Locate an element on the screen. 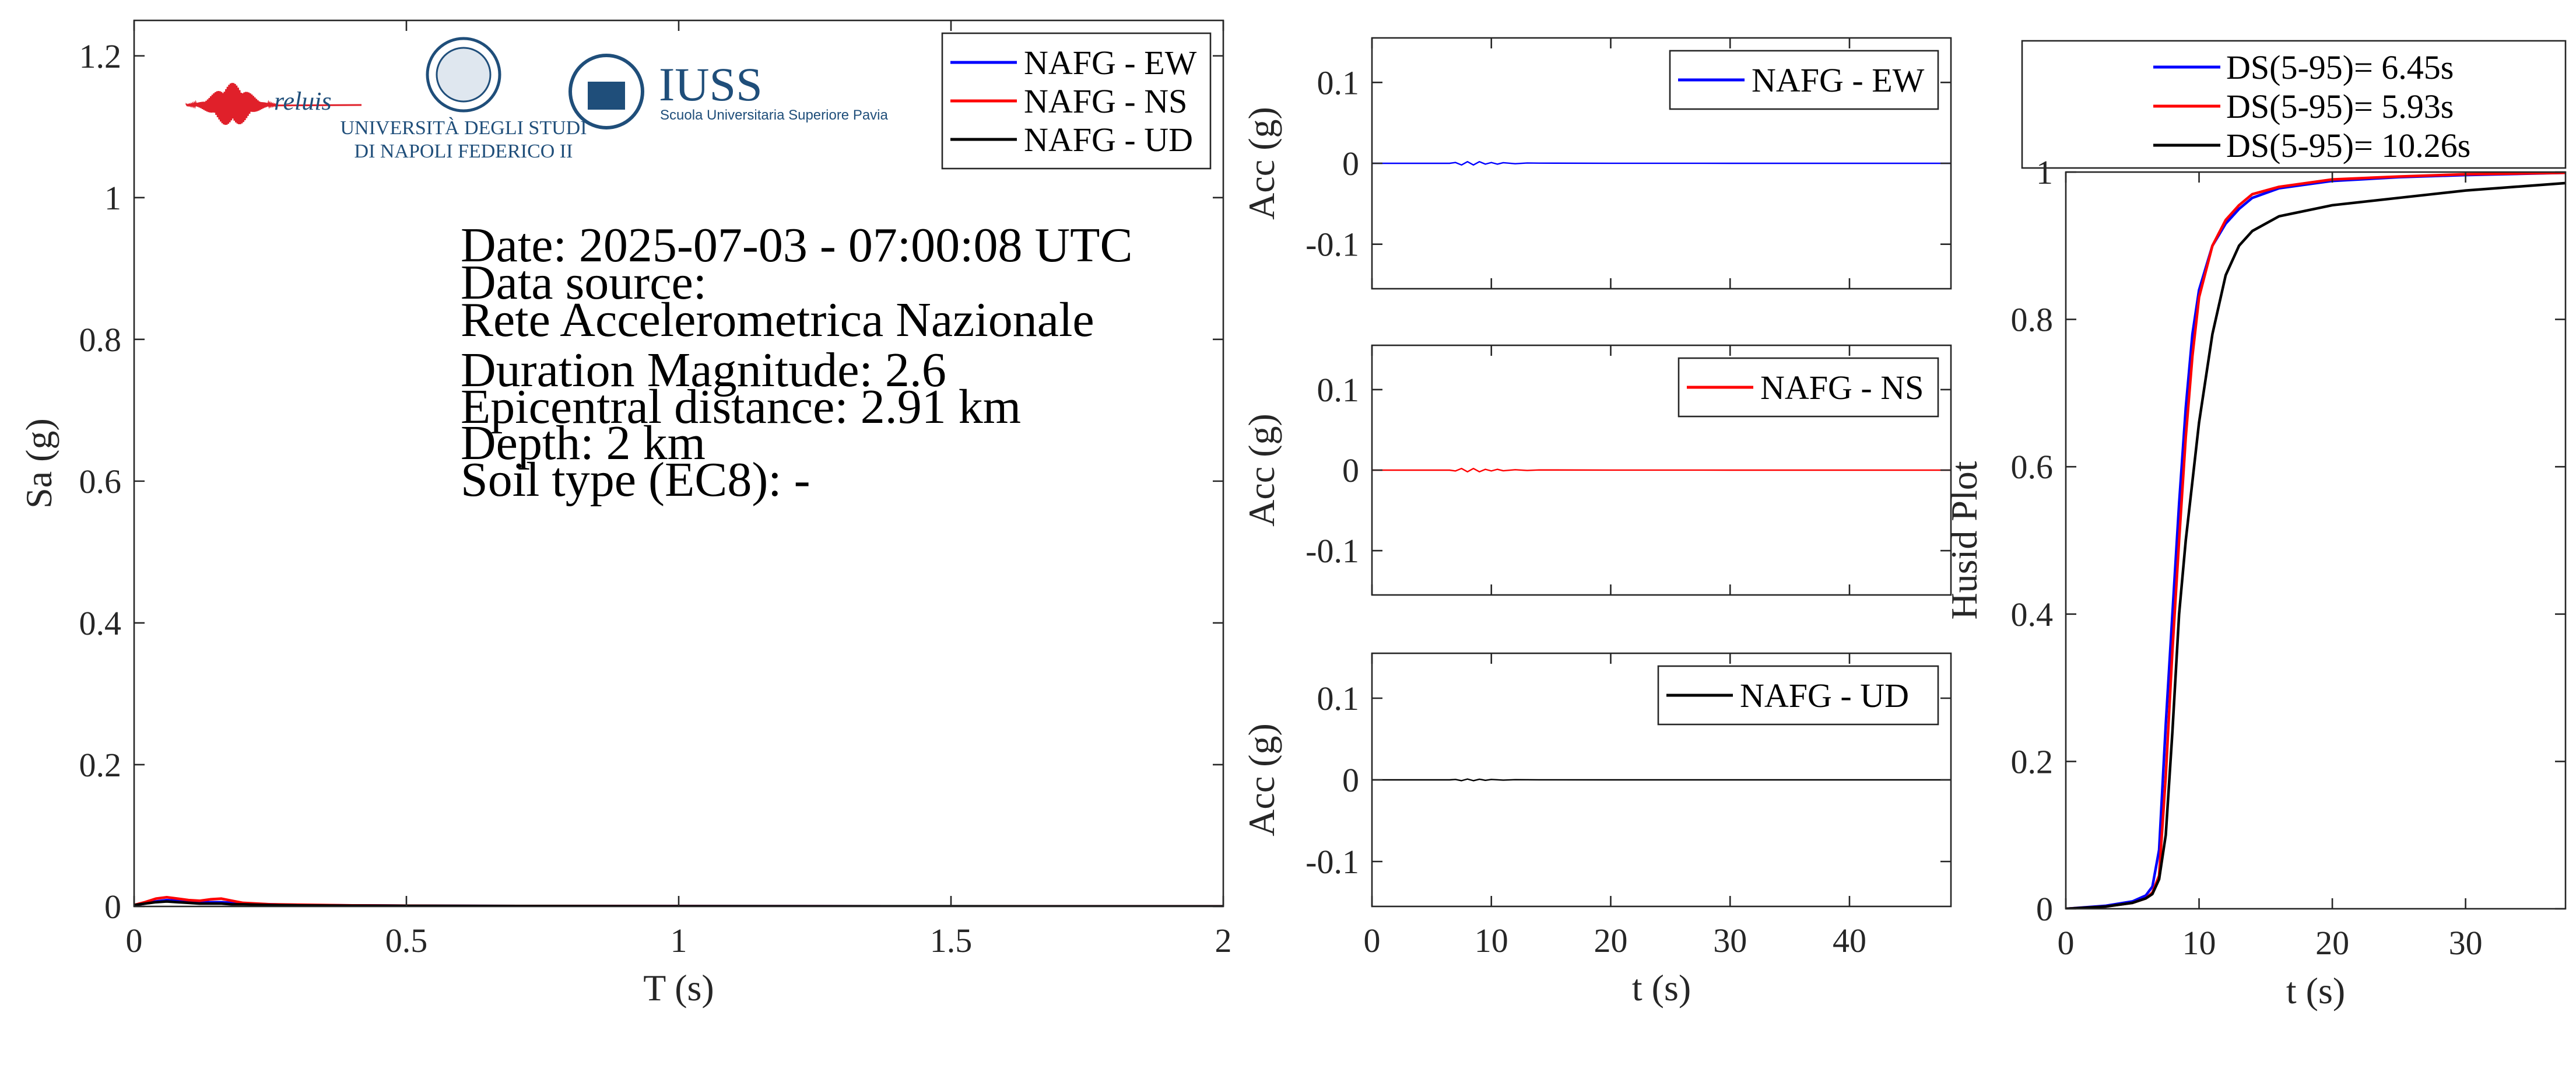 The height and width of the screenshot is (1082, 2576). unina-logo-line1: UNIVERSITÀ DEGLI STUDI is located at coordinates (463, 128).